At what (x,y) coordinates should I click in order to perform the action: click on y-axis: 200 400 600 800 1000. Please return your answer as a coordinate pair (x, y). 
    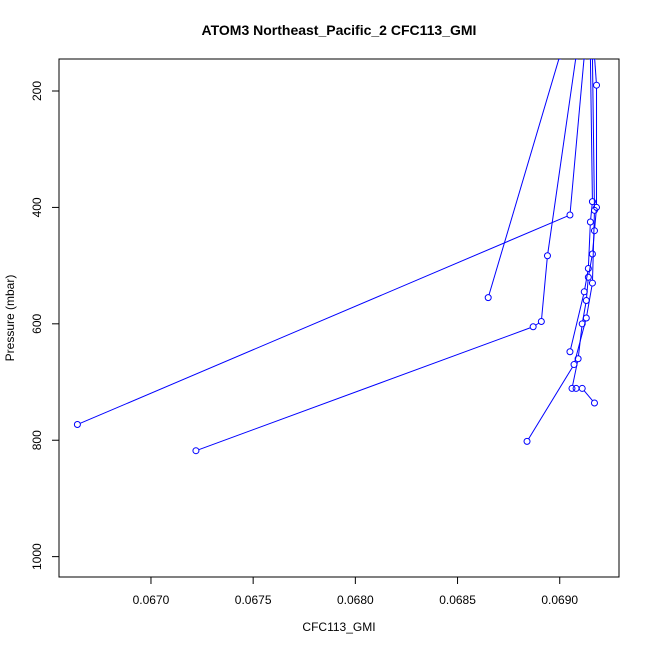
    Looking at the image, I should click on (44, 325).